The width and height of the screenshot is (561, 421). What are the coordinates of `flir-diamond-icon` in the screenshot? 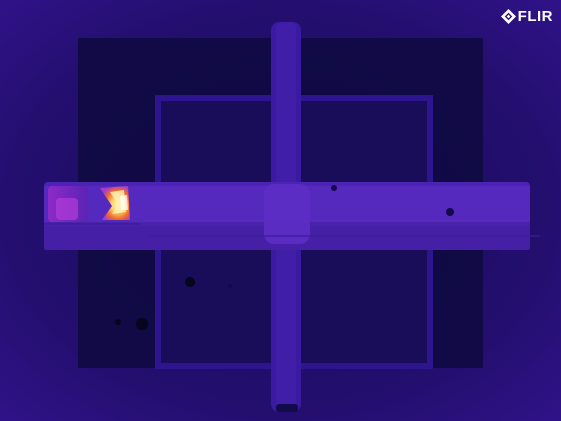 It's located at (508, 16).